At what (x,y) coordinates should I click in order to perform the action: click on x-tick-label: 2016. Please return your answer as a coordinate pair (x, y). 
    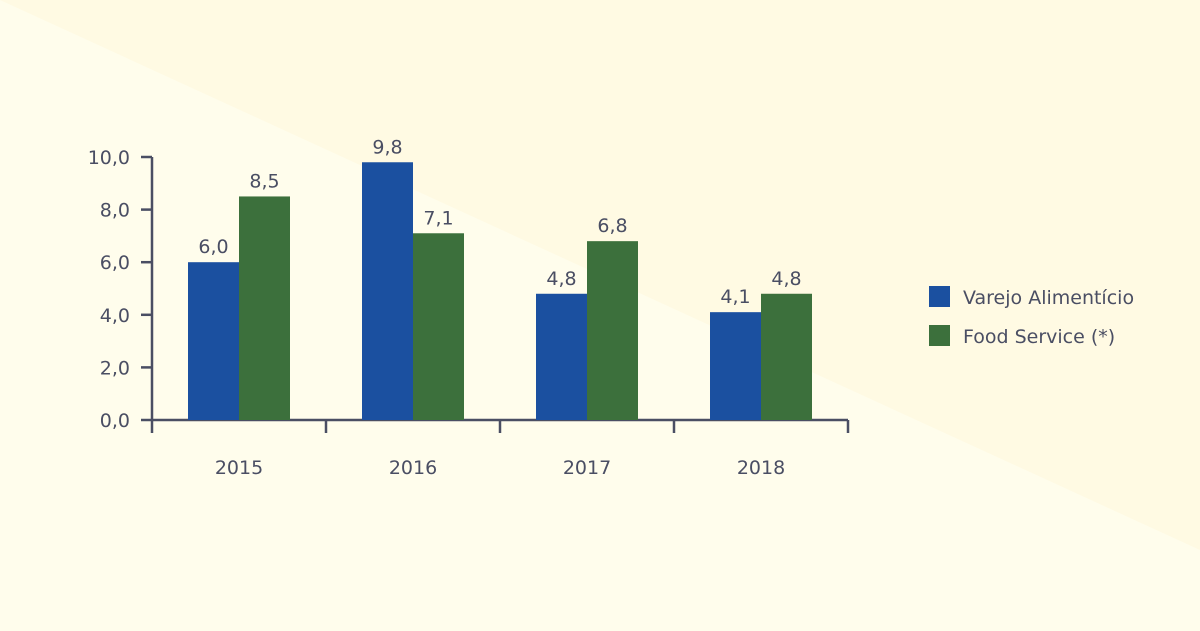
    Looking at the image, I should click on (413, 468).